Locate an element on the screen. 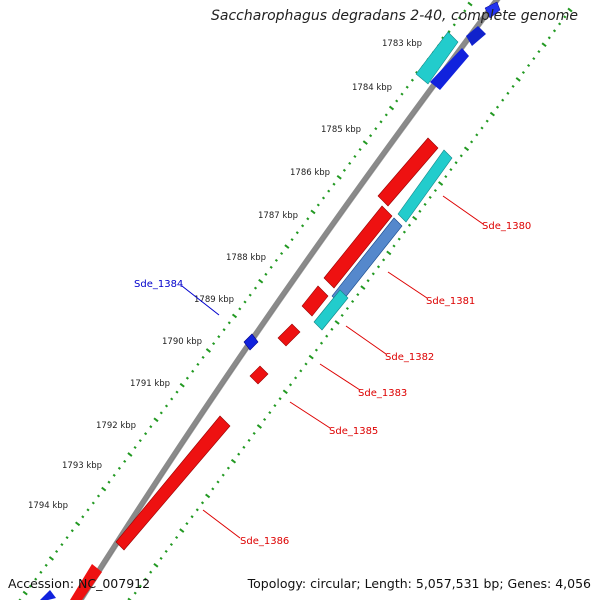  kbp-tick-label: 1786 kbp is located at coordinates (310, 173).